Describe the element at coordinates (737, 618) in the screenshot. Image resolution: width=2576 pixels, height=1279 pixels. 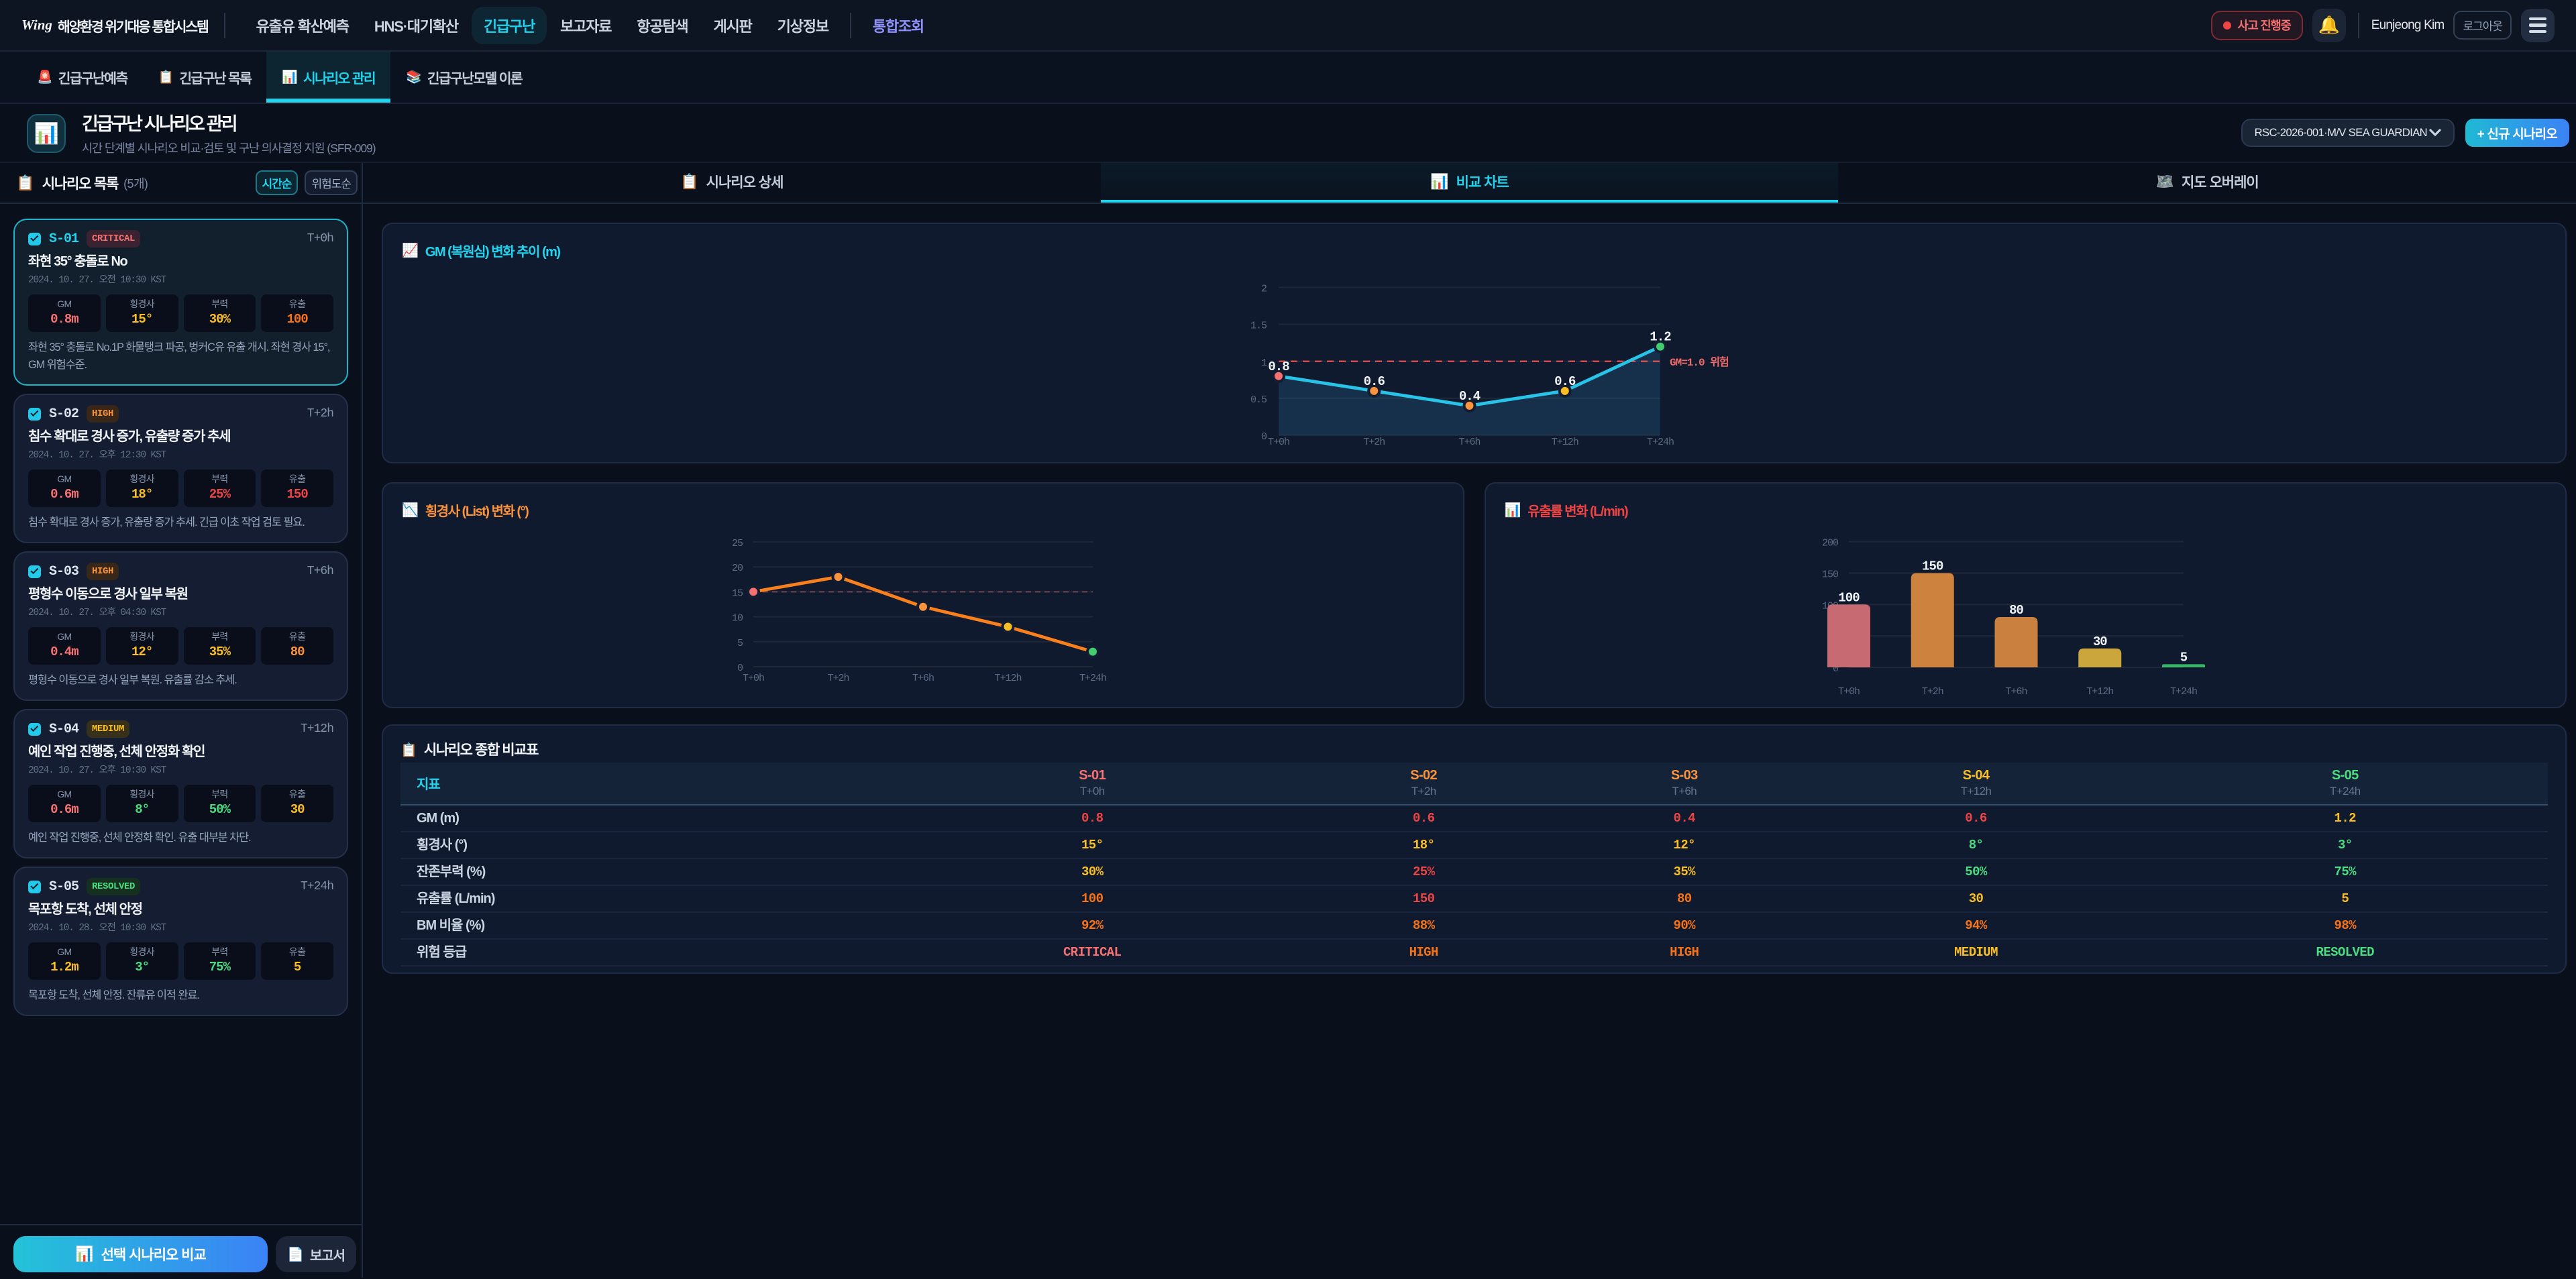
I see `svg-text: 10` at that location.